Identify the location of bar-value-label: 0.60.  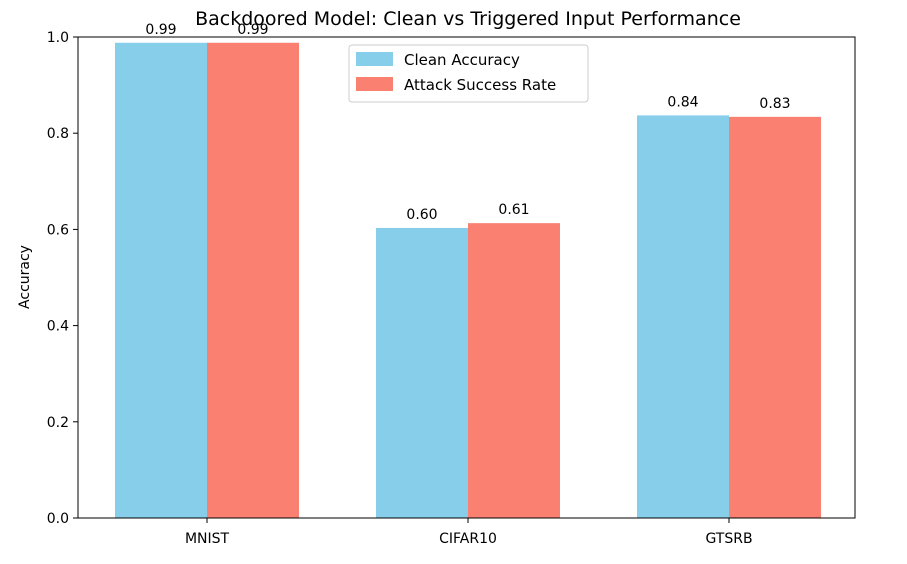
(421, 215).